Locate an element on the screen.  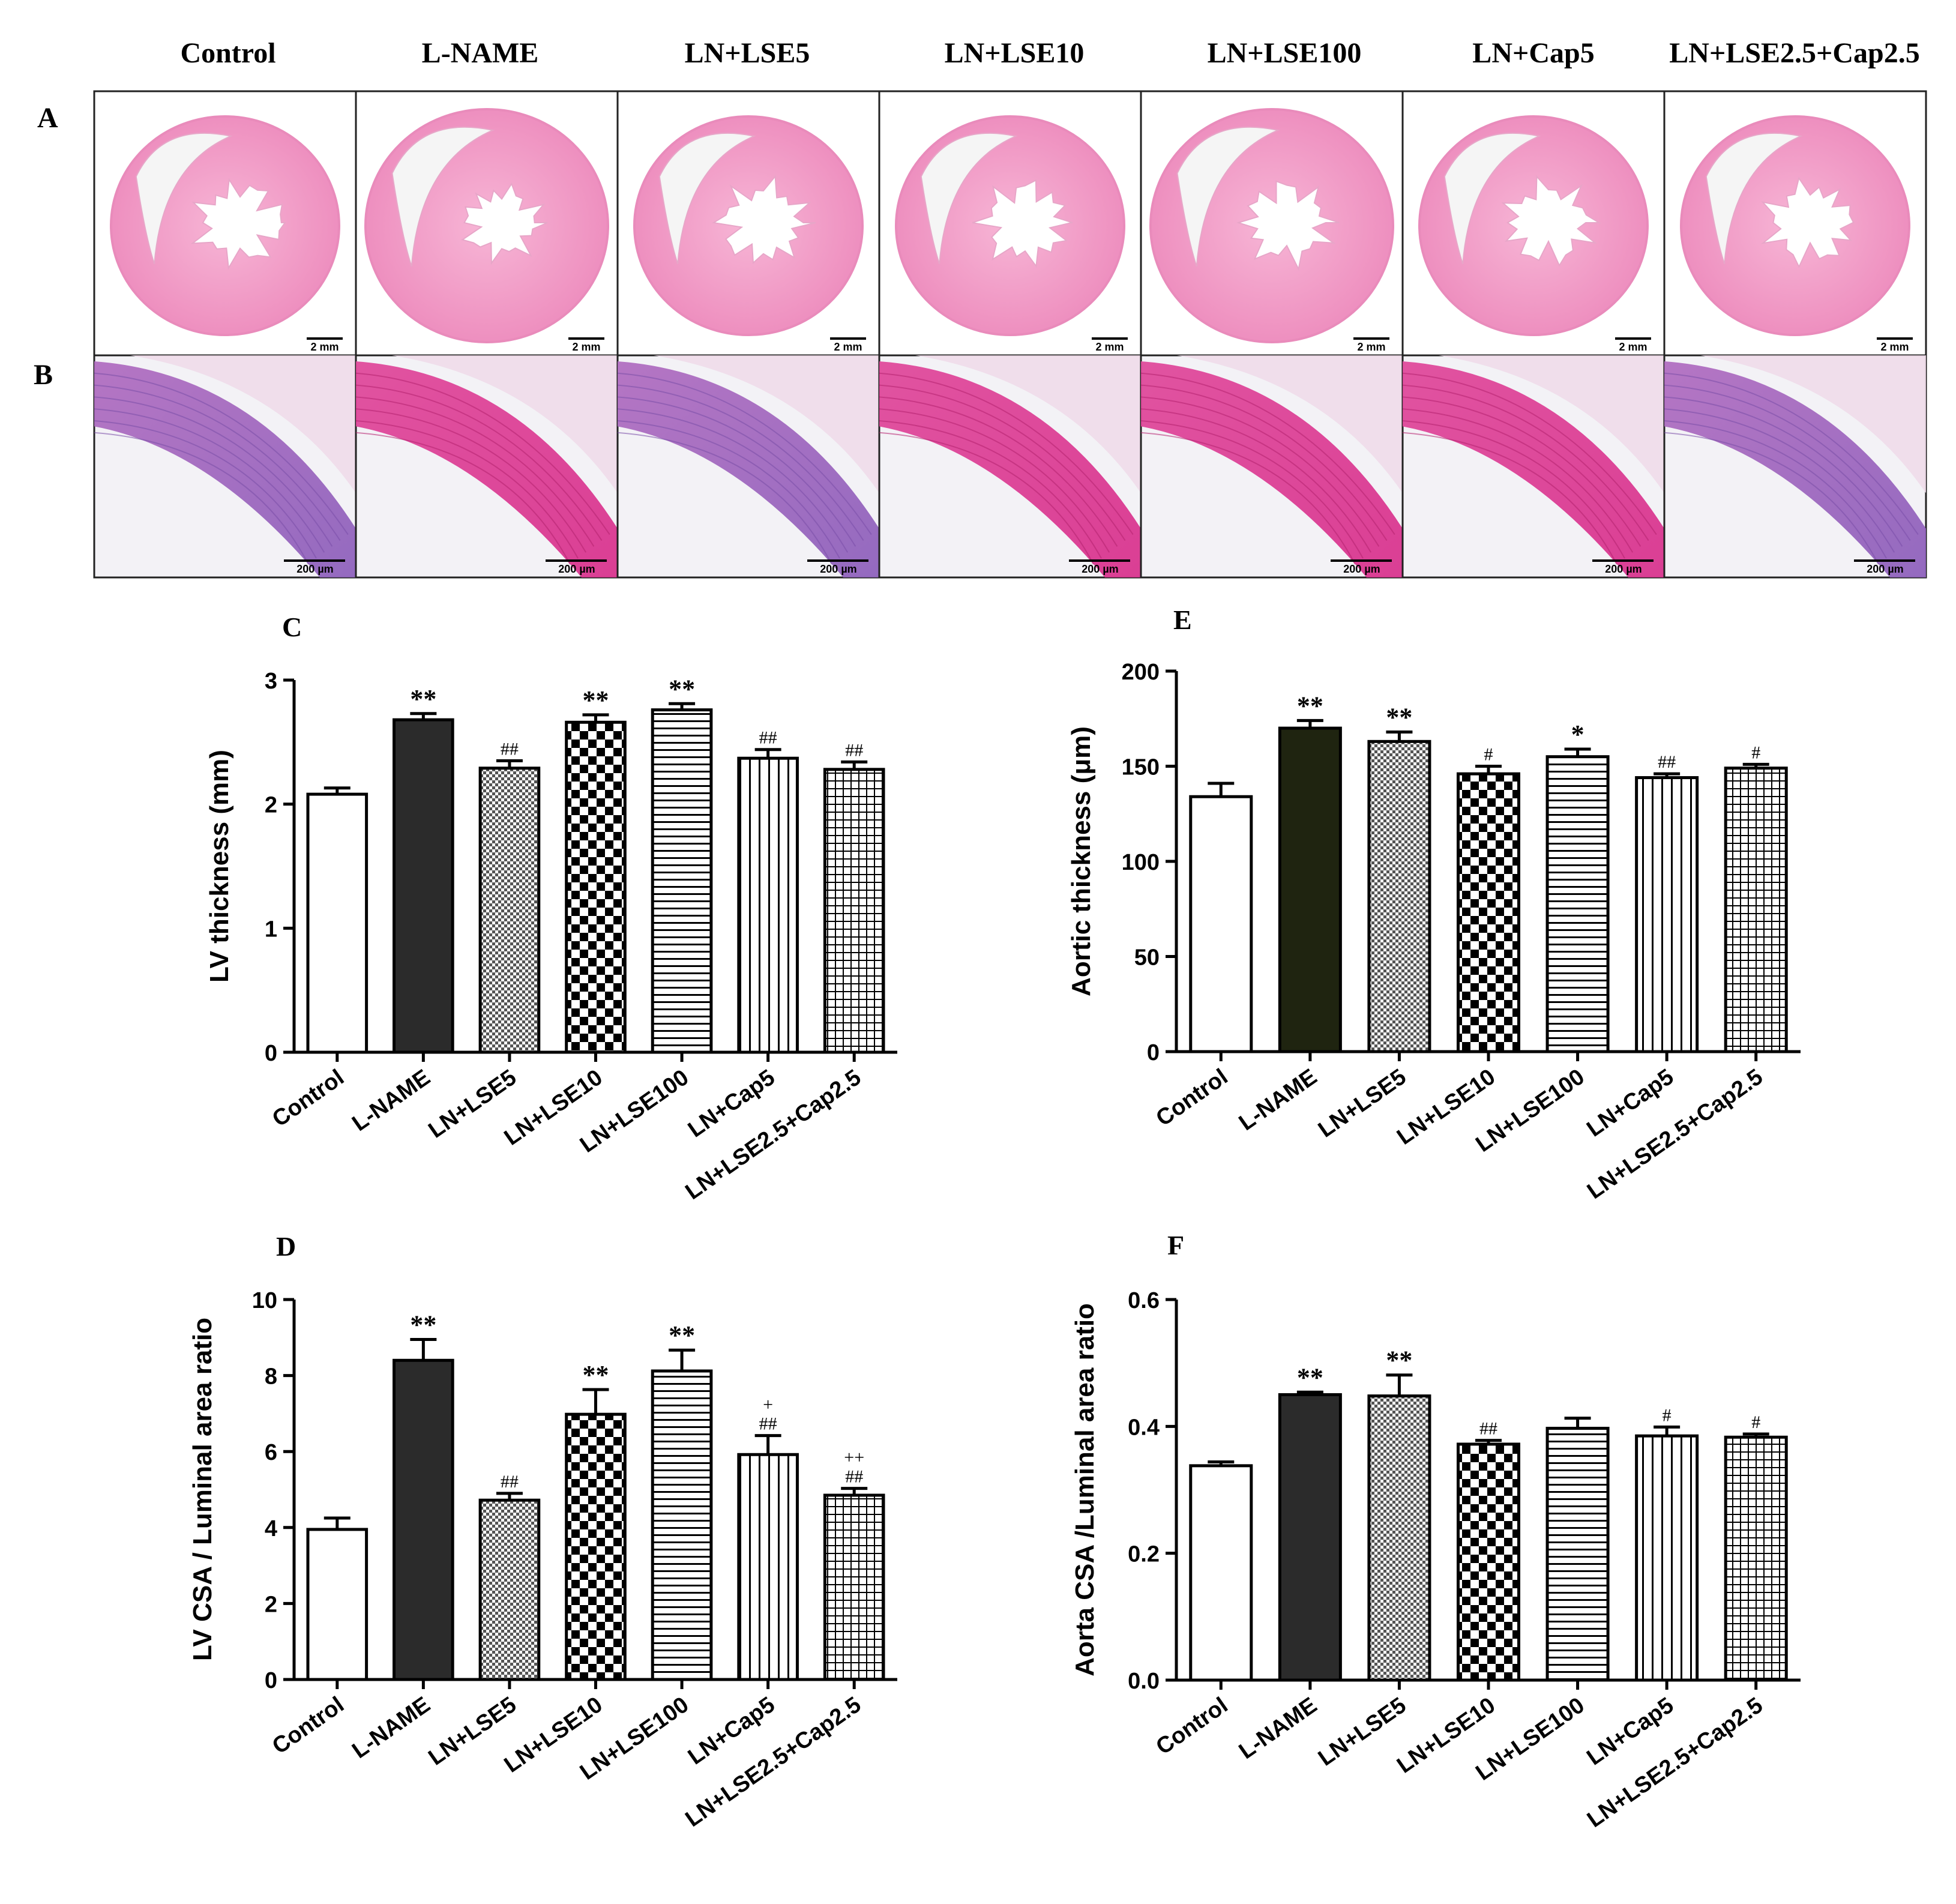
significance-mark: * is located at coordinates (1577, 735).